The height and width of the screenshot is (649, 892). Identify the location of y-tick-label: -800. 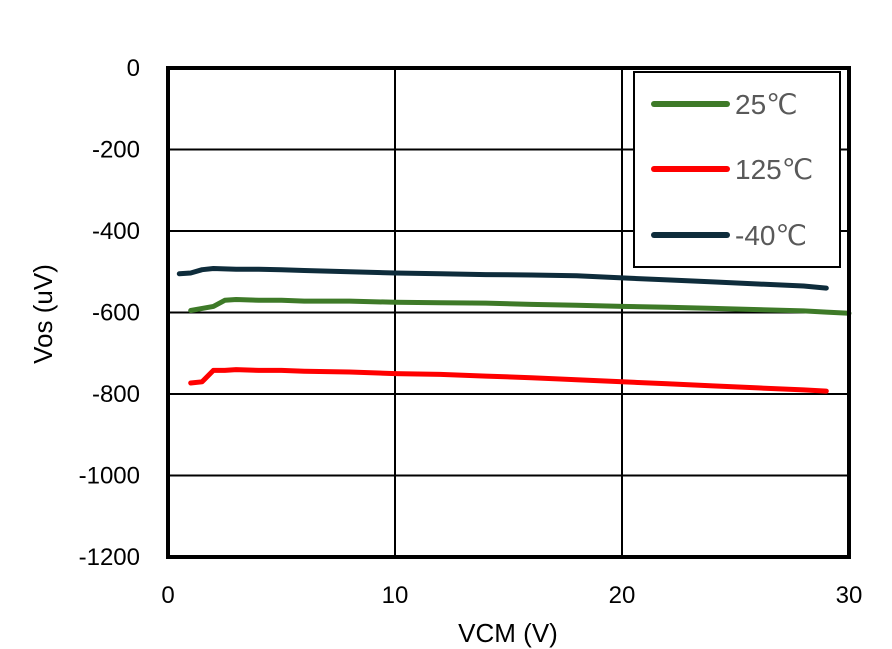
(116, 394).